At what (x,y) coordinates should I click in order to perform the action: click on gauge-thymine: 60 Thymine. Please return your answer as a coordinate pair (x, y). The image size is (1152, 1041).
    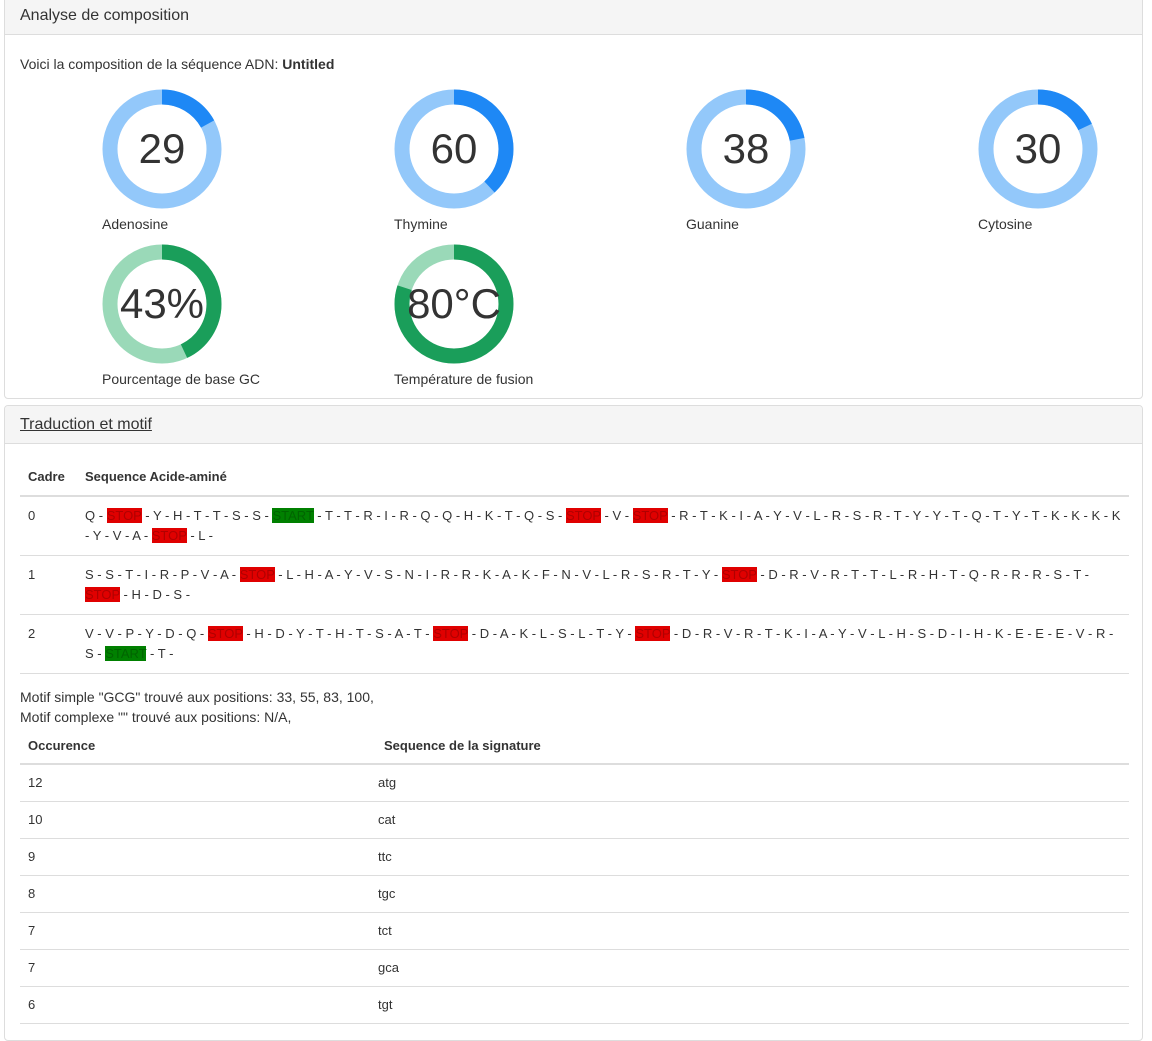
    Looking at the image, I should click on (459, 164).